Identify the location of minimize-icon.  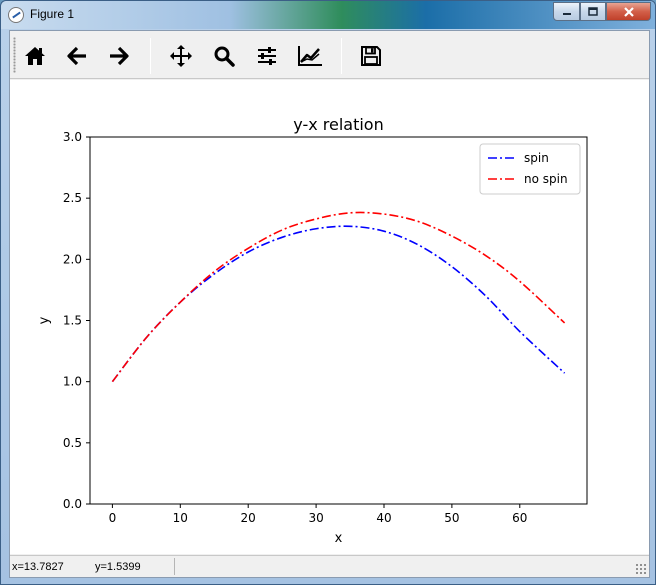
(566, 13).